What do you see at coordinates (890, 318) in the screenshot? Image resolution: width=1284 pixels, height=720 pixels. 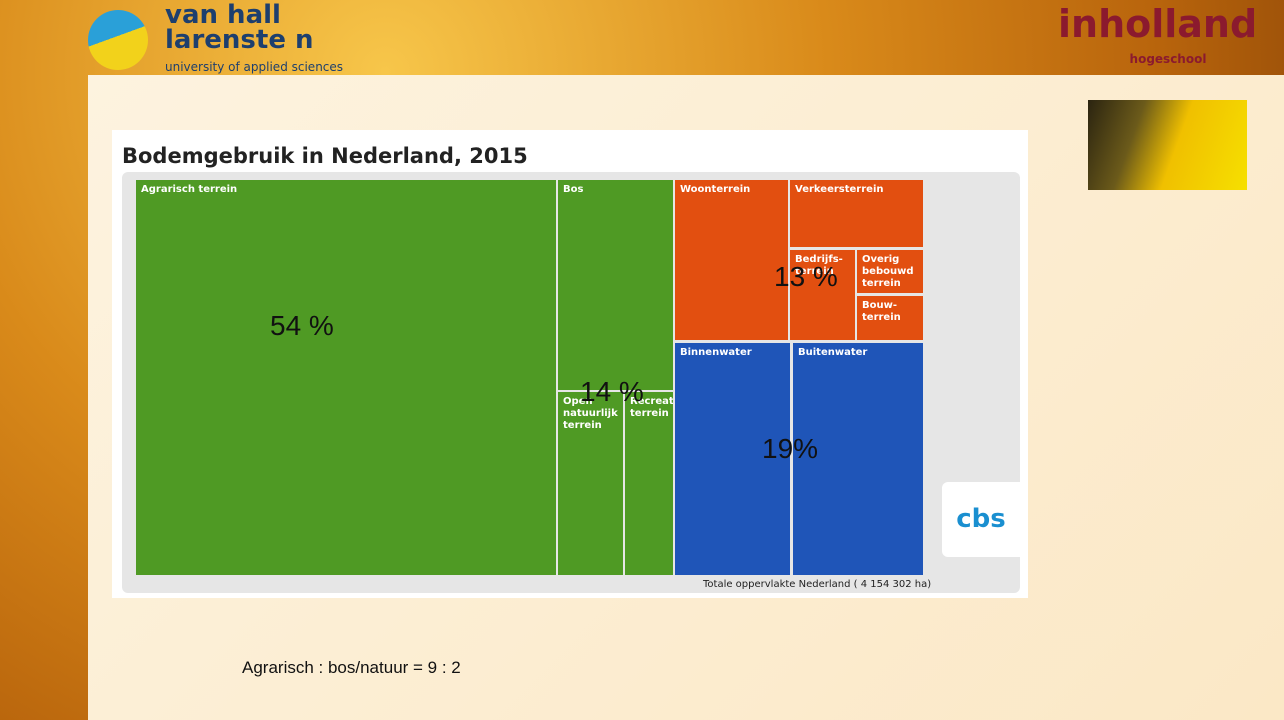 I see `cell: Bouw-terrein` at bounding box center [890, 318].